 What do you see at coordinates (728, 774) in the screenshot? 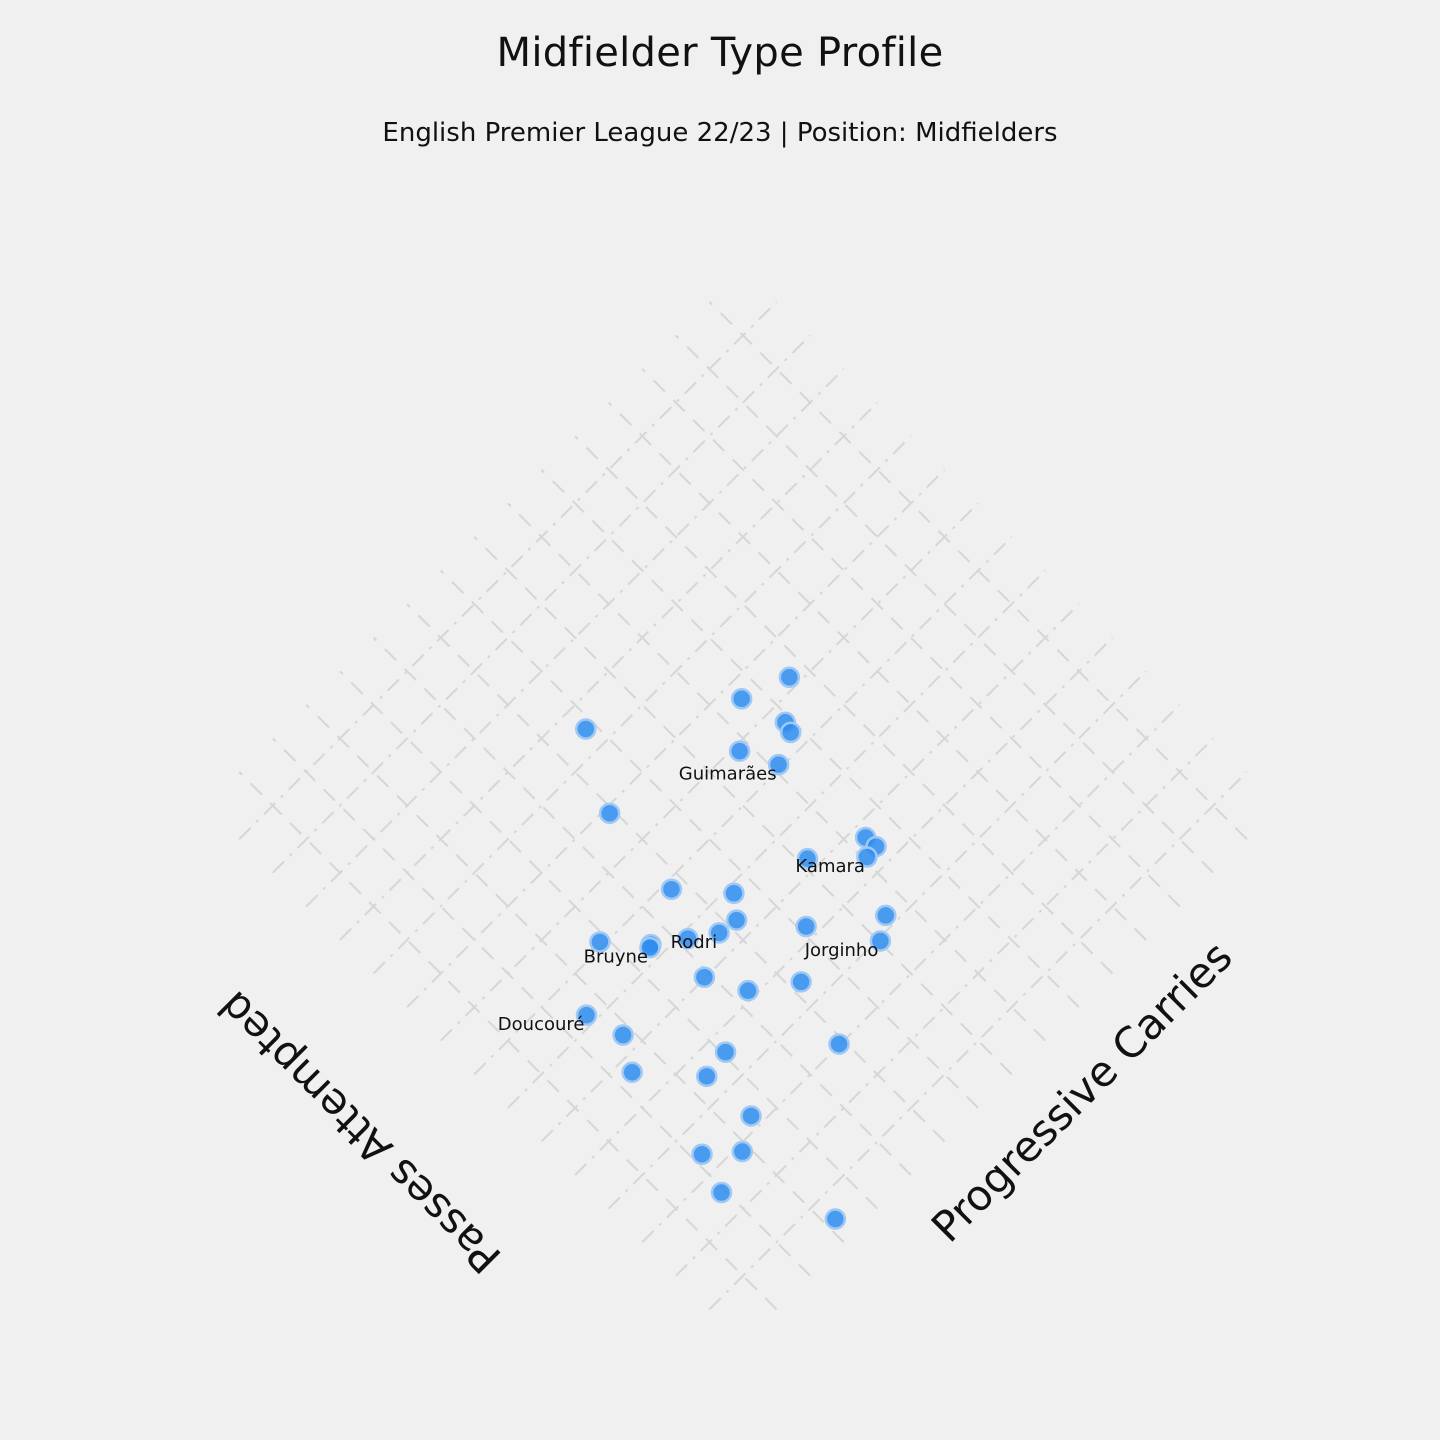
I see `point-label: Guimarães` at bounding box center [728, 774].